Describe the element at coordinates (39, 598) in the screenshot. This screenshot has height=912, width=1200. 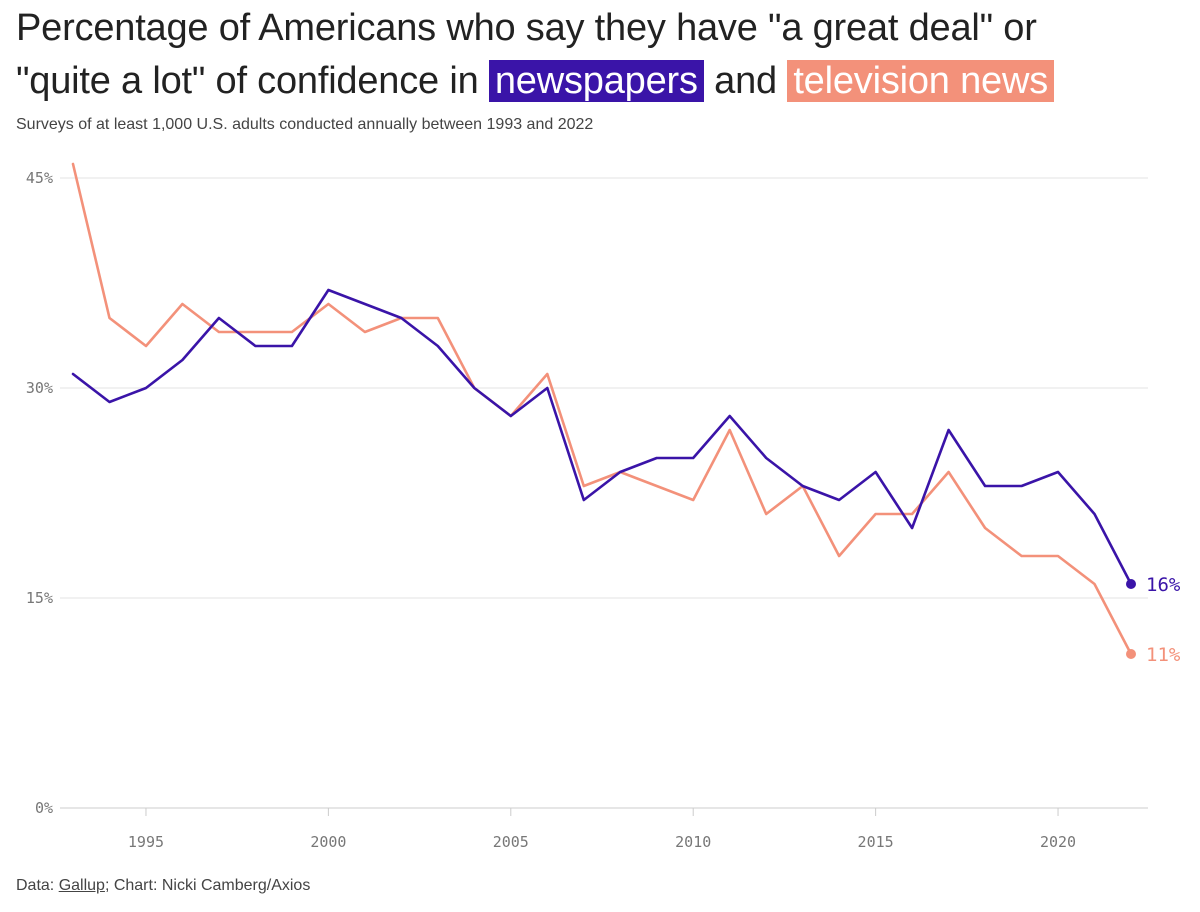
I see `y-tick-label: 15%` at that location.